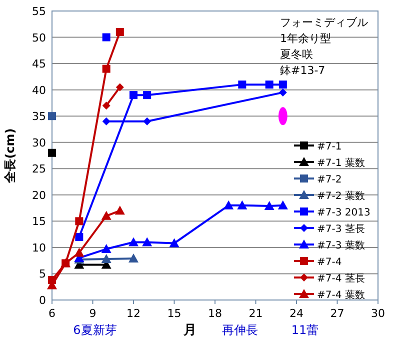 The height and width of the screenshot is (341, 413). Describe the element at coordinates (329, 180) in the screenshot. I see `legend-label: #7-2` at that location.